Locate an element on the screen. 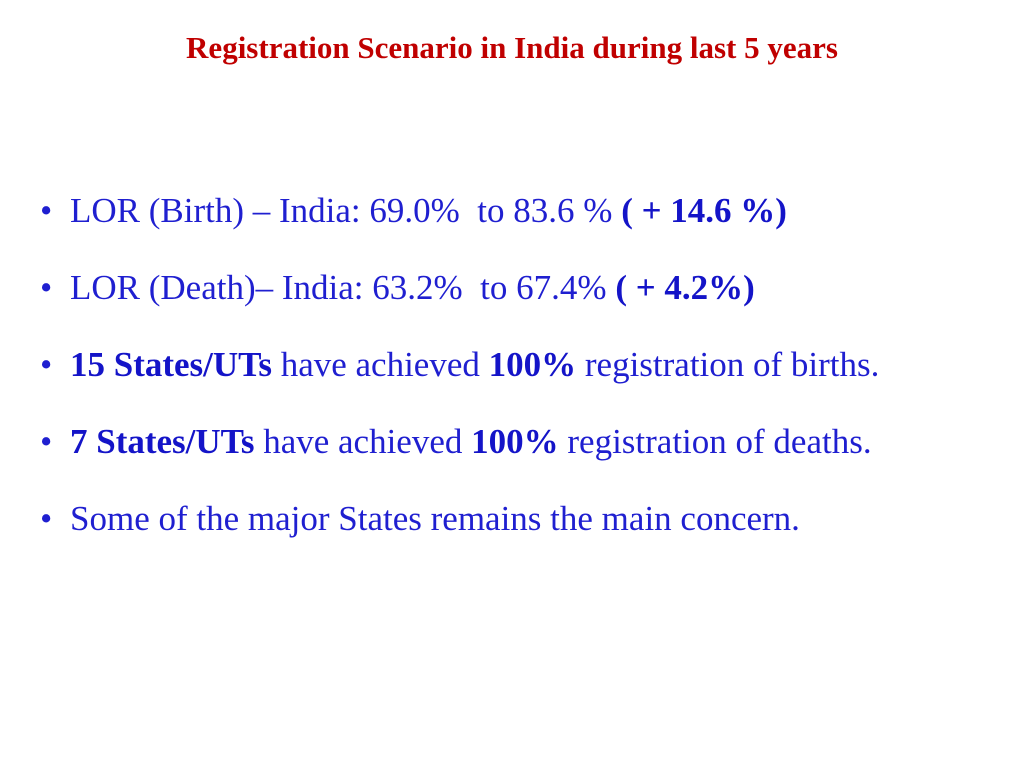  bold-text: ( + 4.2%) is located at coordinates (685, 287).